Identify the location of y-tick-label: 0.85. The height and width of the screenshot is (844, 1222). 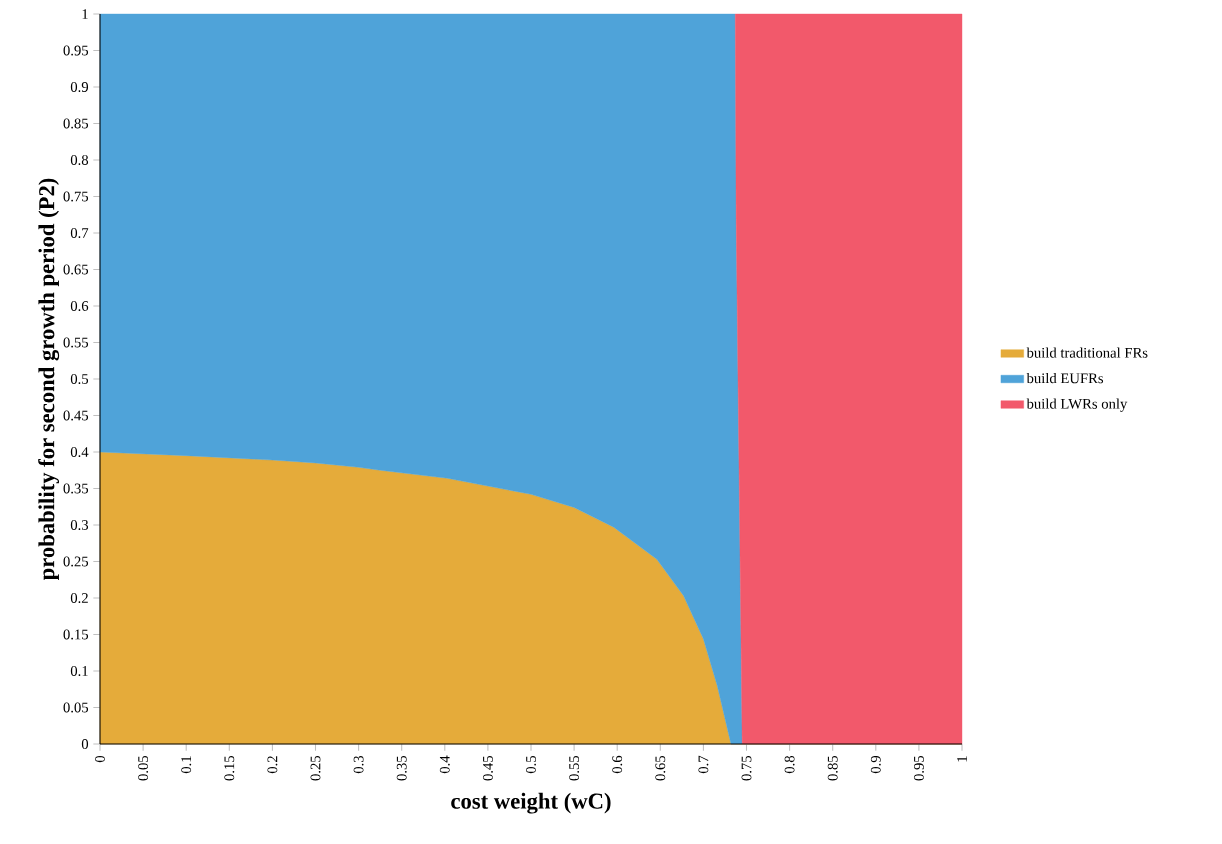
(76, 123).